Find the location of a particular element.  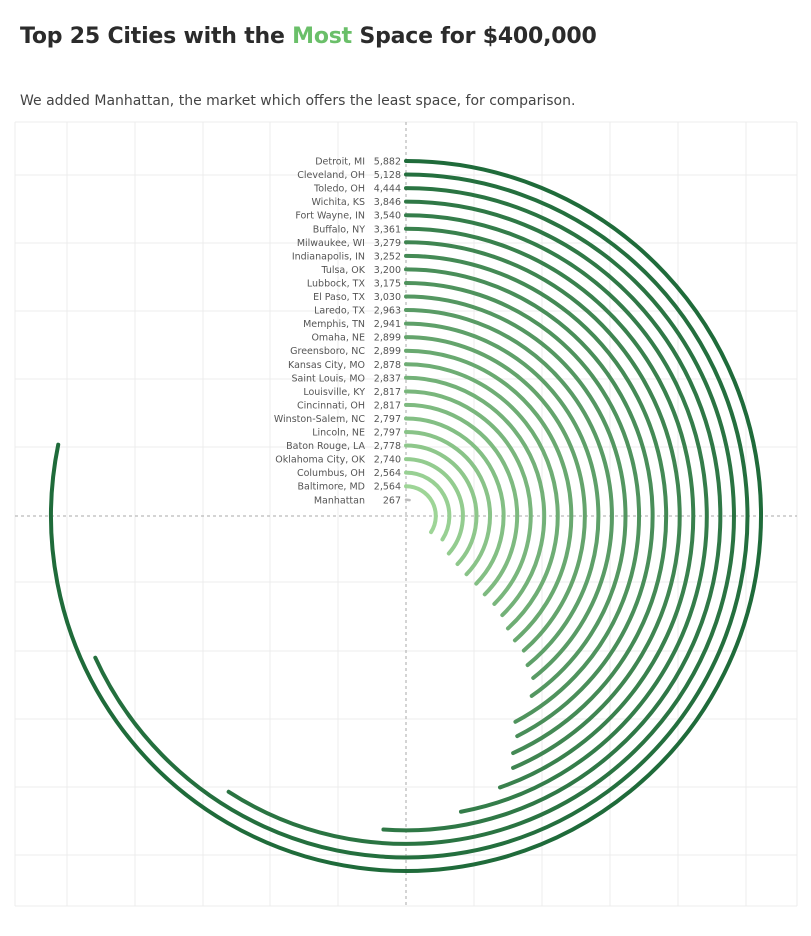

value-label: 3,200 is located at coordinates (387, 270).